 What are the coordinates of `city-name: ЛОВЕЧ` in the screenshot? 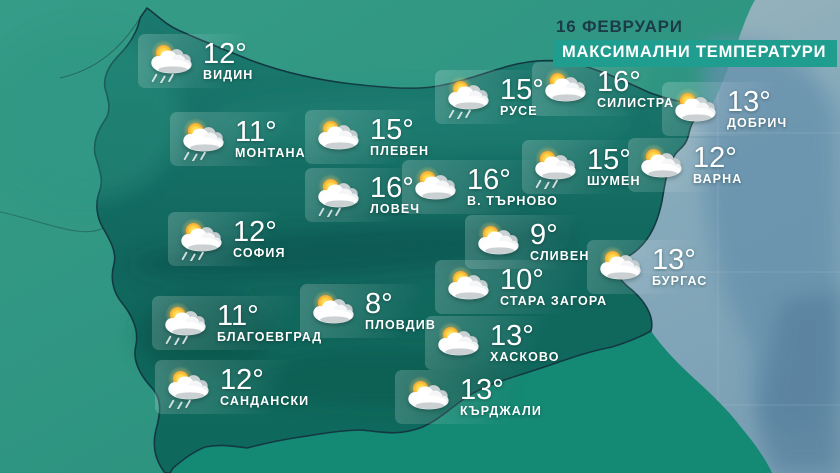 It's located at (395, 208).